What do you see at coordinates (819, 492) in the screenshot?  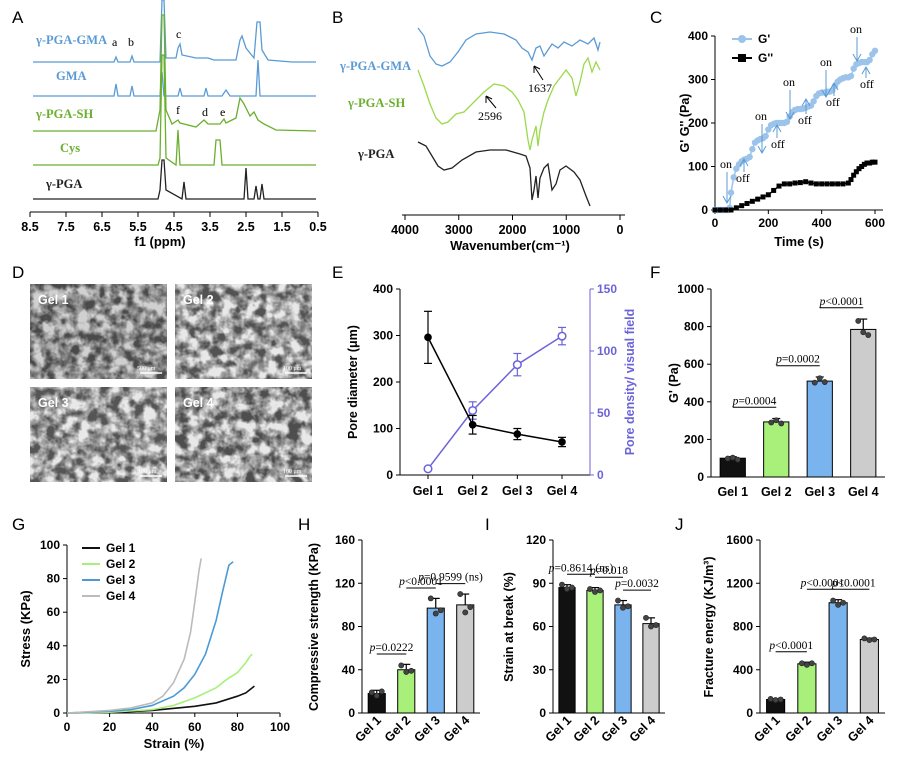 I see `bar-x-tick-label: Gel 3` at bounding box center [819, 492].